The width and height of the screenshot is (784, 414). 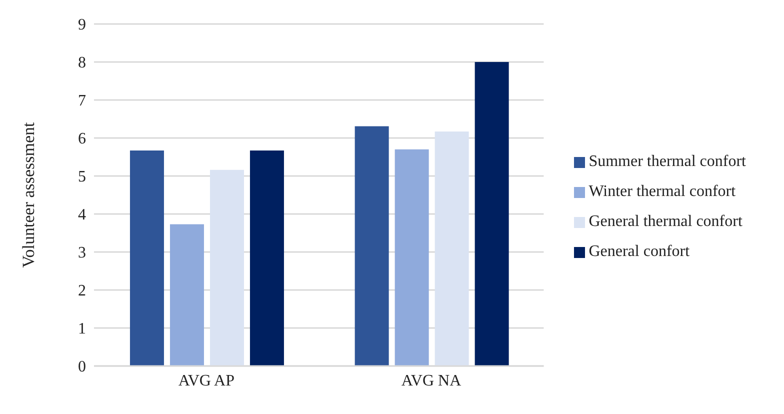 What do you see at coordinates (82, 63) in the screenshot?
I see `y-tick-label: 8` at bounding box center [82, 63].